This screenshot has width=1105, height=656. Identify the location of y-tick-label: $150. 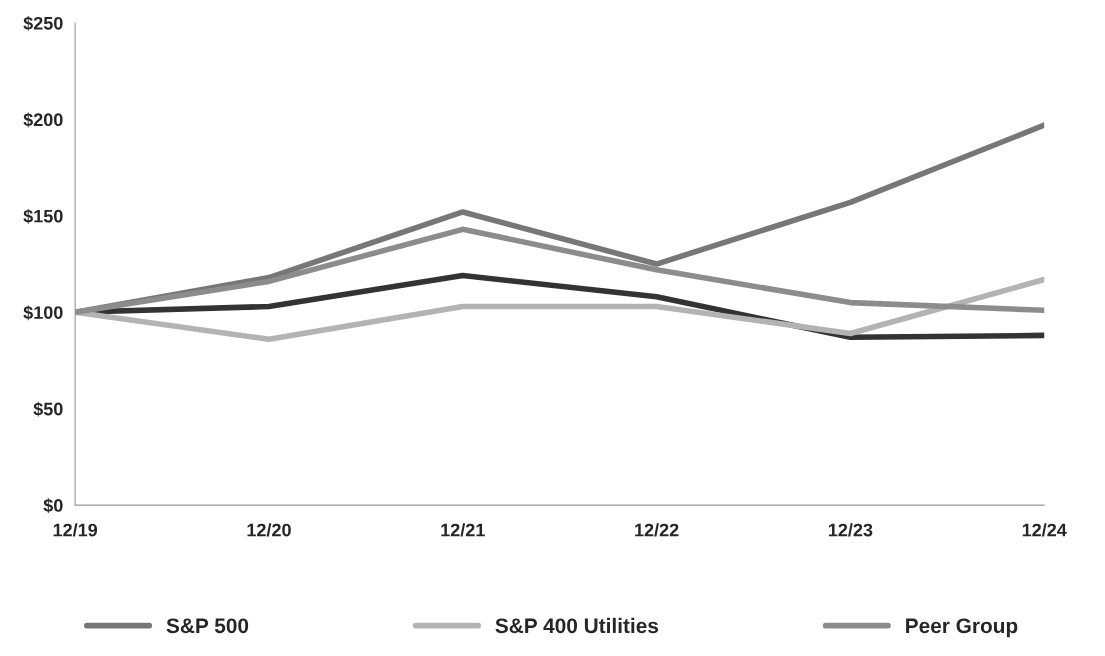
(43, 216).